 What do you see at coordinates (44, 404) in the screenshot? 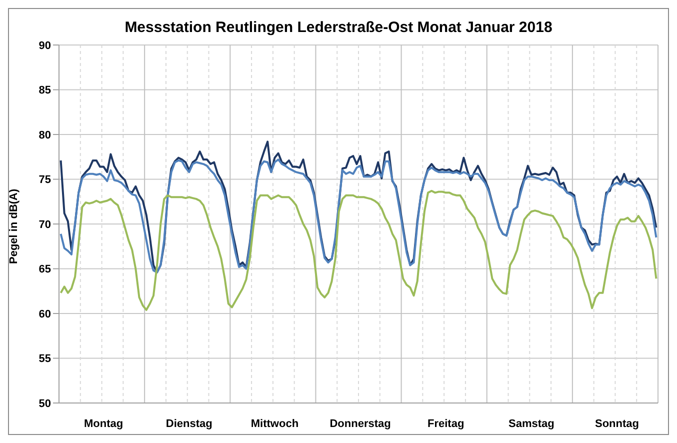
I see `y-tick-label: 50` at bounding box center [44, 404].